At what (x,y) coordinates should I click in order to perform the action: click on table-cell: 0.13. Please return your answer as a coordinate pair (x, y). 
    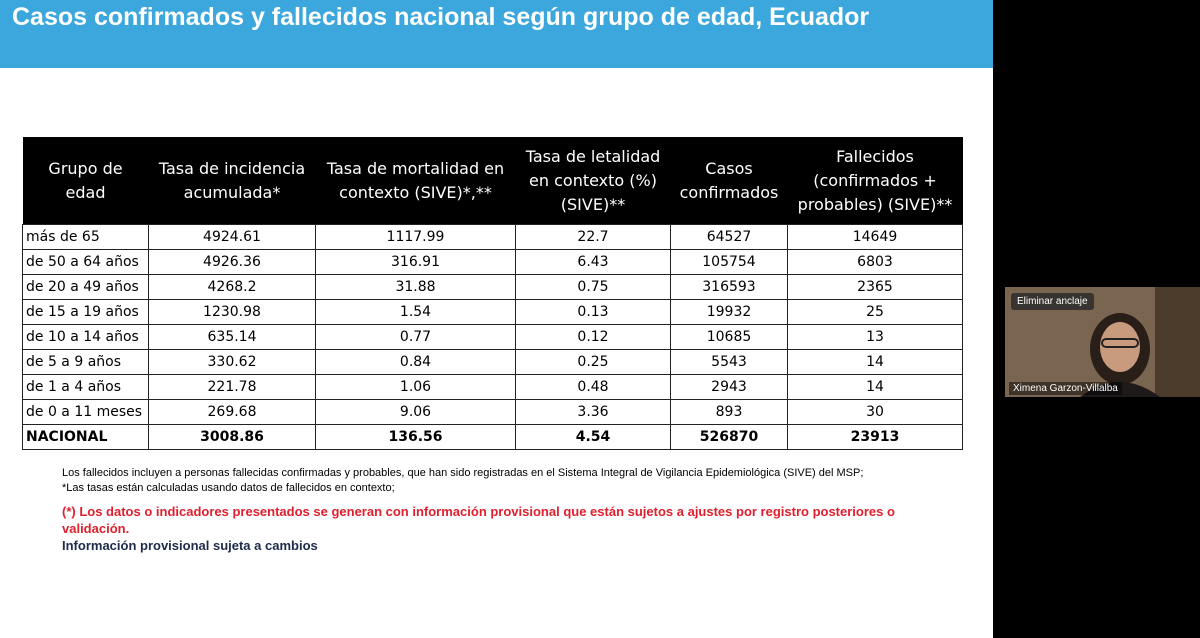
    Looking at the image, I should click on (593, 312).